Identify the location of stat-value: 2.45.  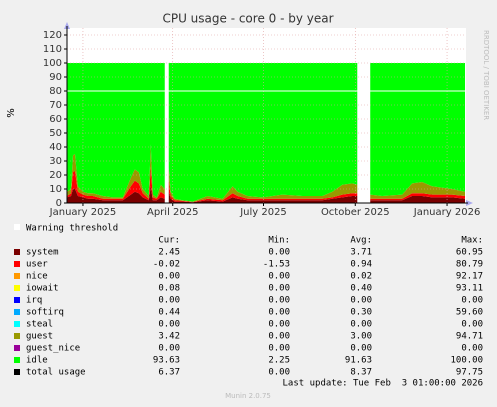
(169, 253).